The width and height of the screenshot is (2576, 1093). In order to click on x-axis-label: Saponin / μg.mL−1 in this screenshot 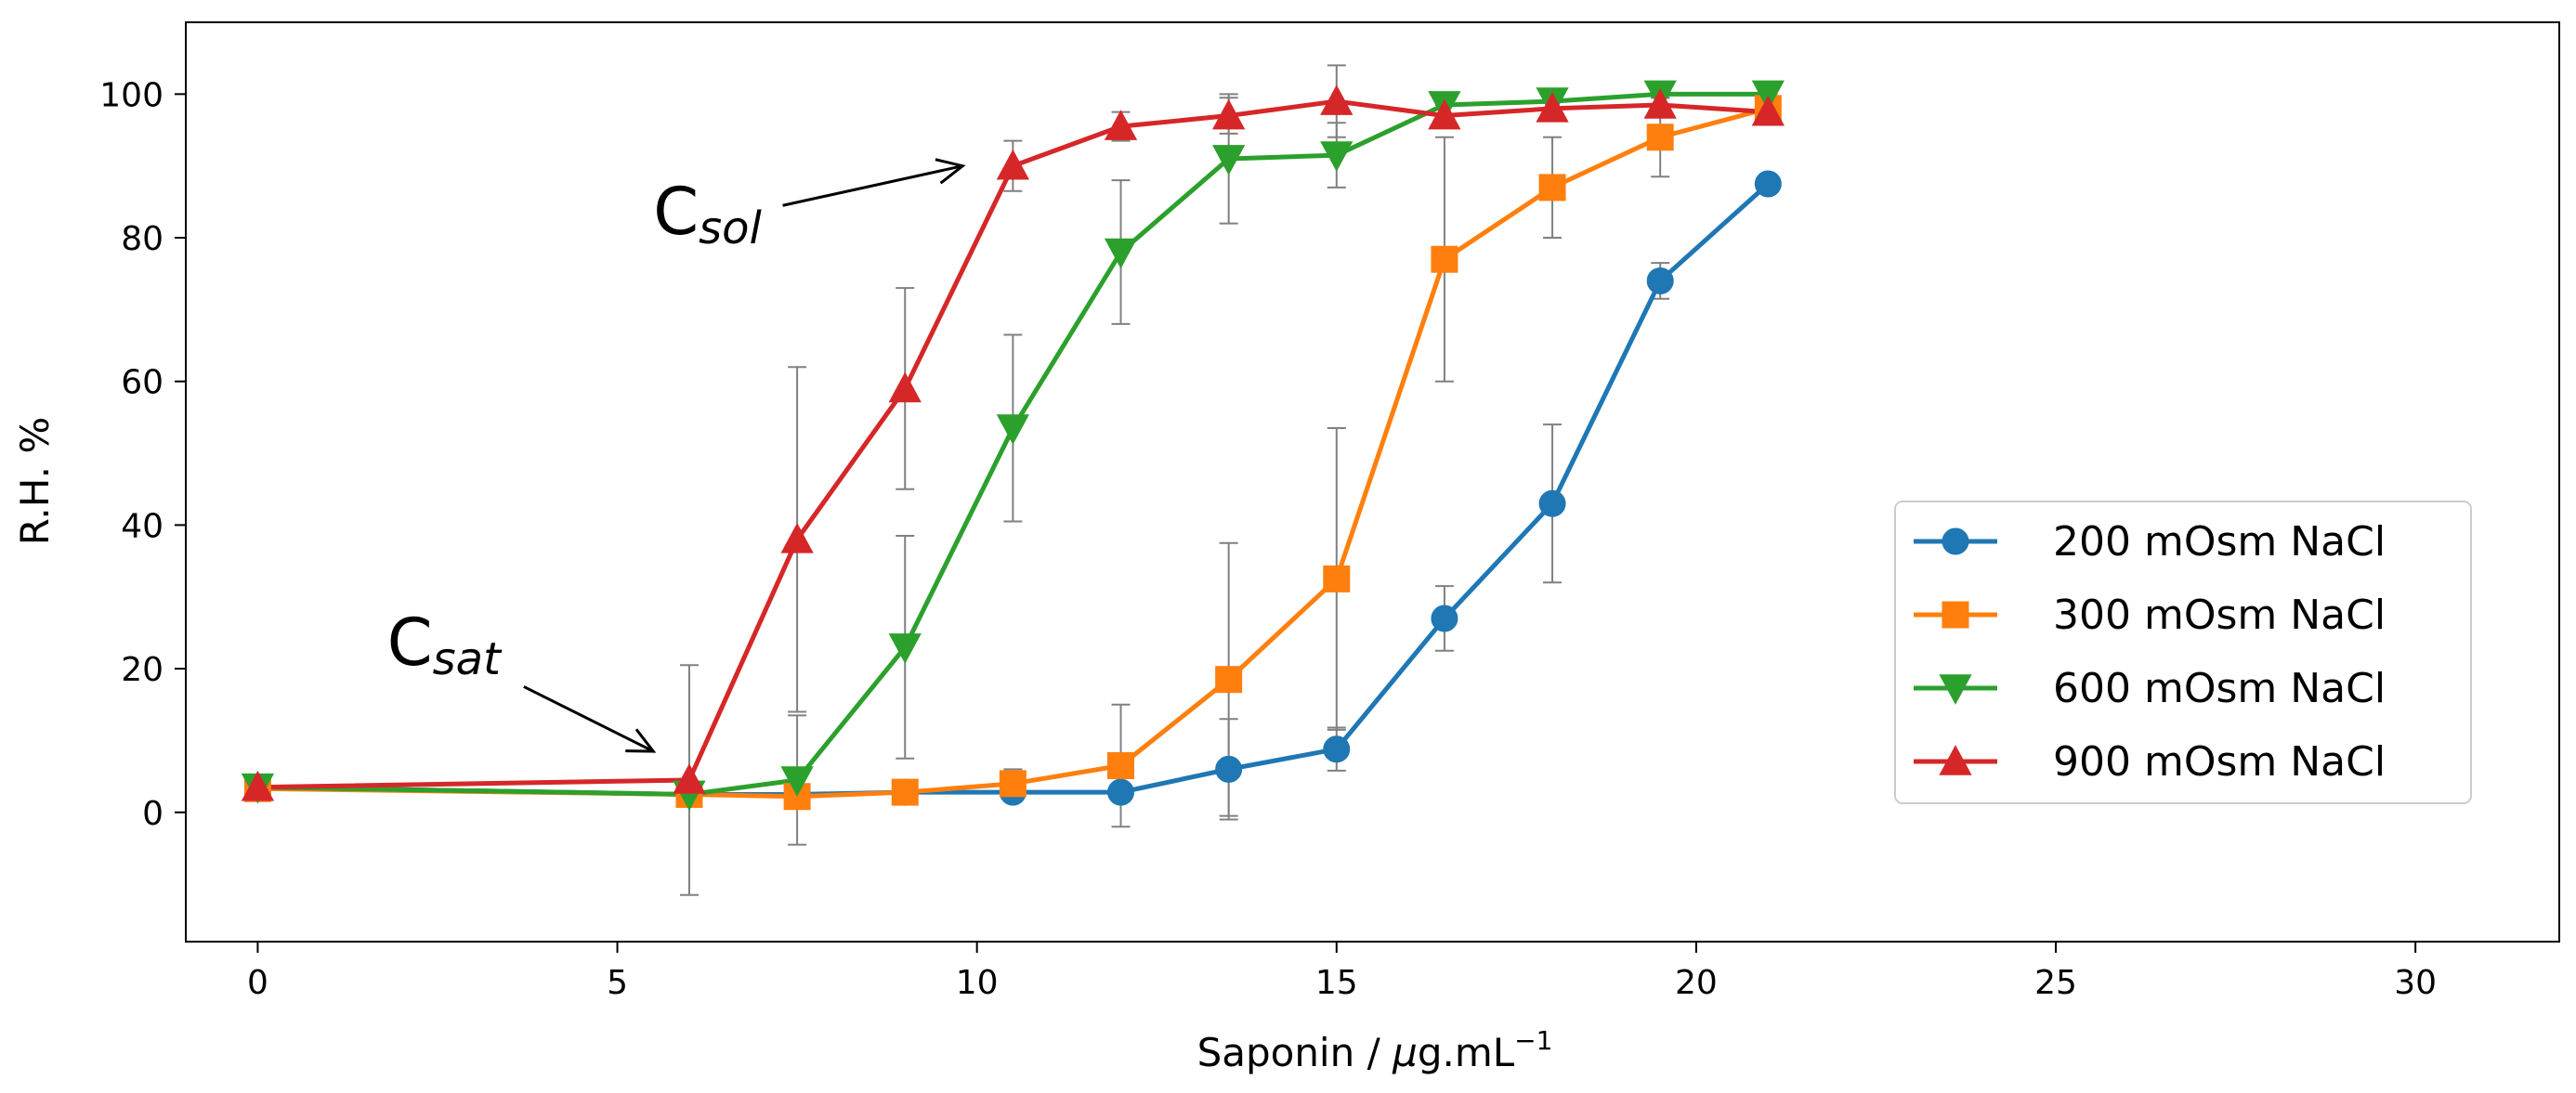, I will do `click(1375, 1050)`.